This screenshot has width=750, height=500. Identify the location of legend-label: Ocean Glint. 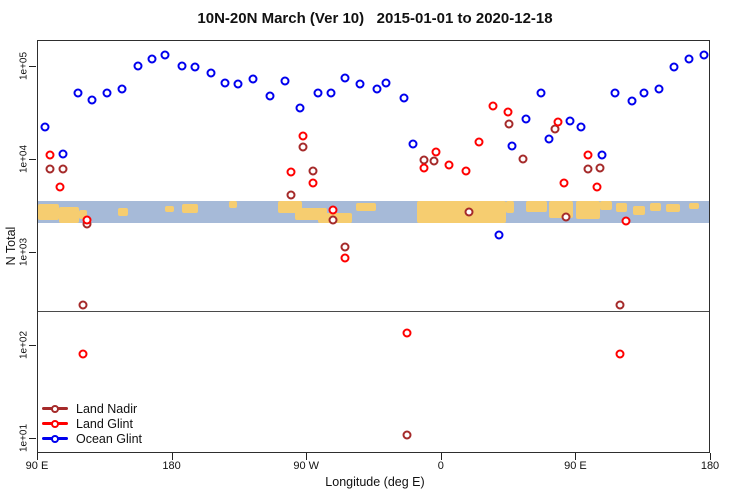
(109, 438).